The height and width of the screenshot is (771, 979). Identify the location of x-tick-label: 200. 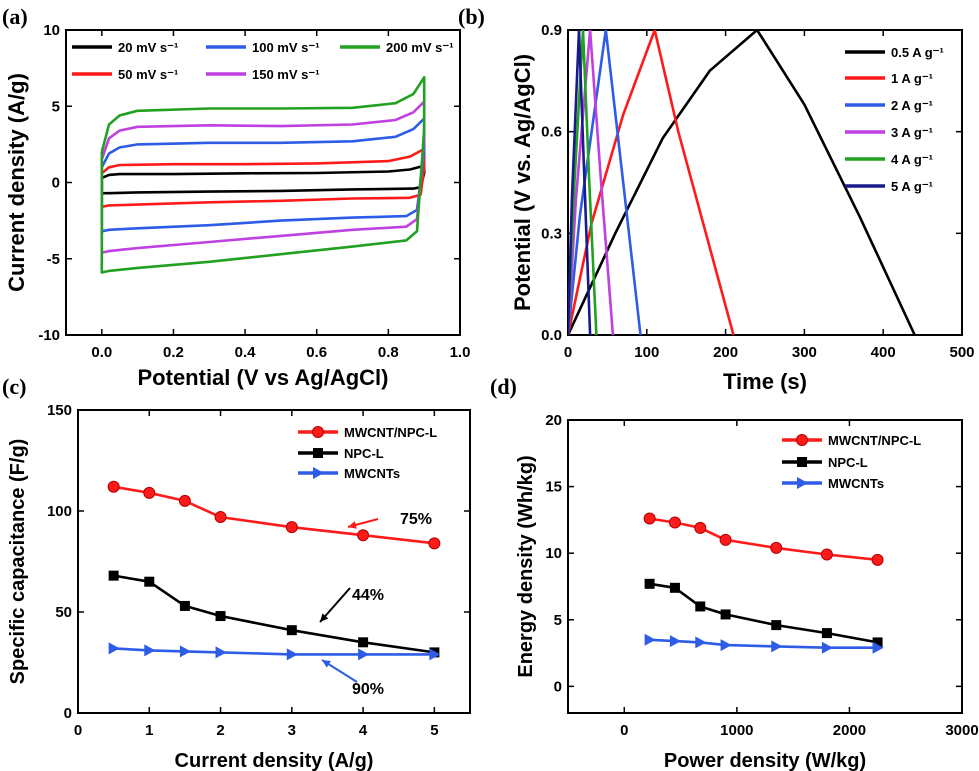
(725, 352).